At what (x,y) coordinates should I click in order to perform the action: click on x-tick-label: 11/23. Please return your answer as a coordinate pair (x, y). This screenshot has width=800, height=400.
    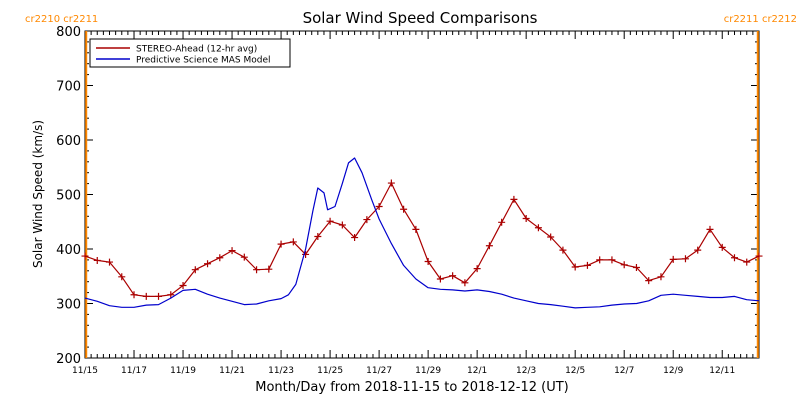
    Looking at the image, I should click on (281, 371).